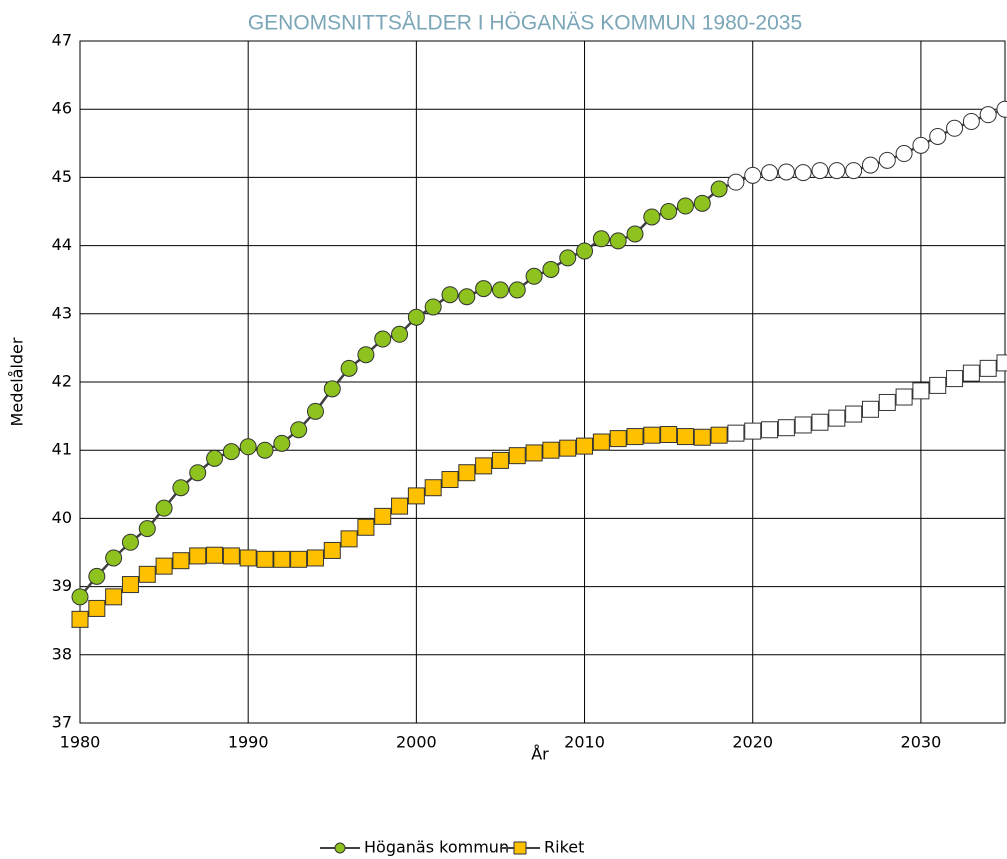  What do you see at coordinates (340, 848) in the screenshot?
I see `legend-marker` at bounding box center [340, 848].